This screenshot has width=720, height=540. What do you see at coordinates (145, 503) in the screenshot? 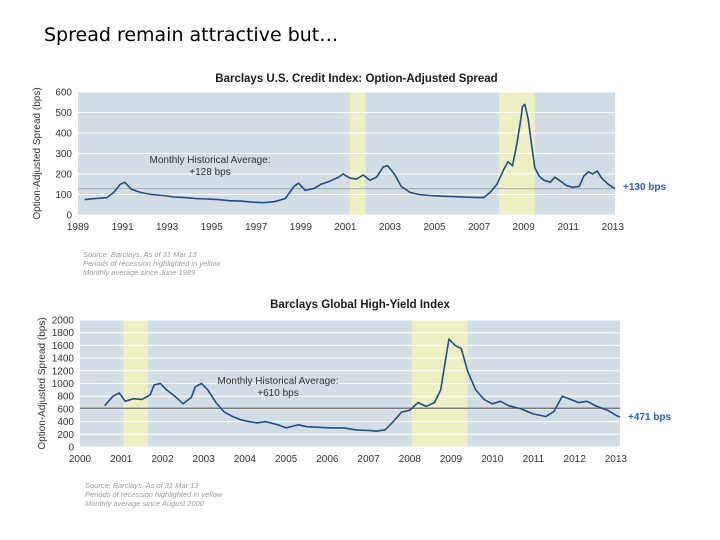
I see `source-note: Monthly average since August 2000` at bounding box center [145, 503].